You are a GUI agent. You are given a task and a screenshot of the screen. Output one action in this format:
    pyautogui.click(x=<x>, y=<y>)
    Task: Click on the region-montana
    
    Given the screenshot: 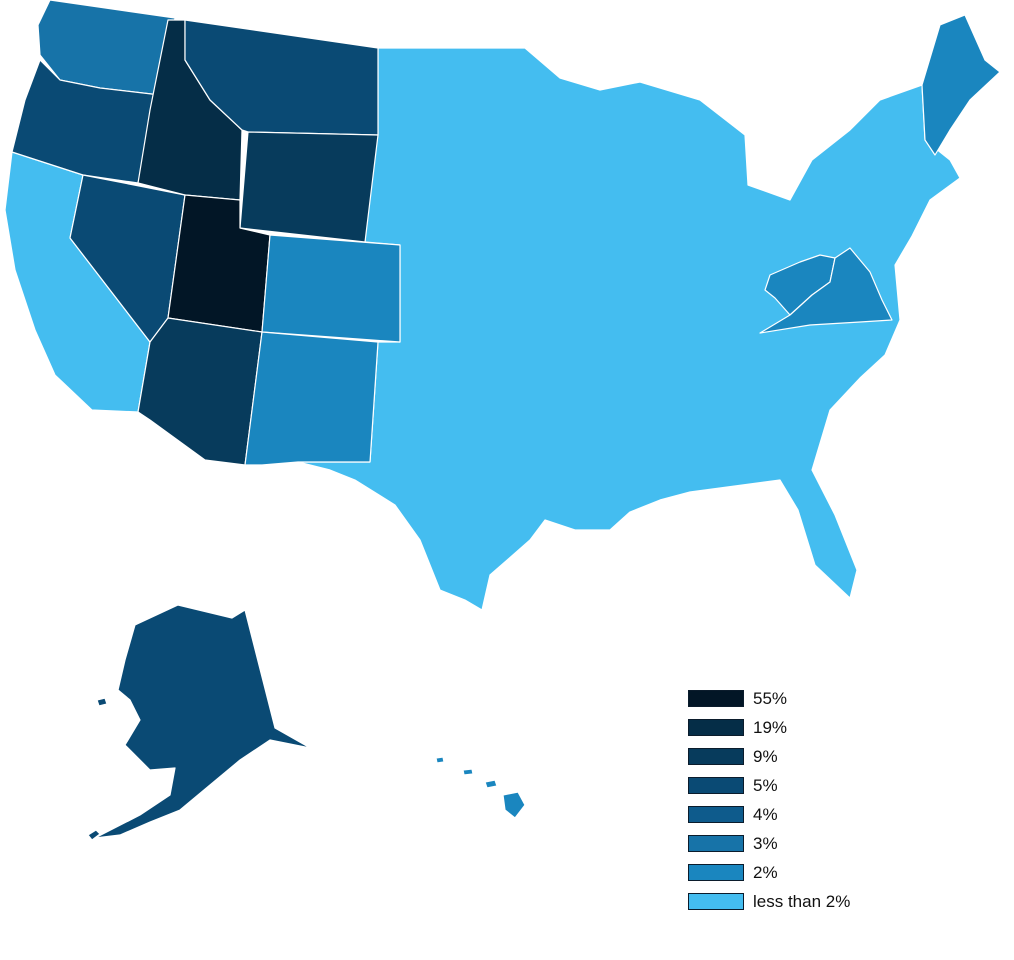 What is the action you would take?
    pyautogui.click(x=281, y=77)
    